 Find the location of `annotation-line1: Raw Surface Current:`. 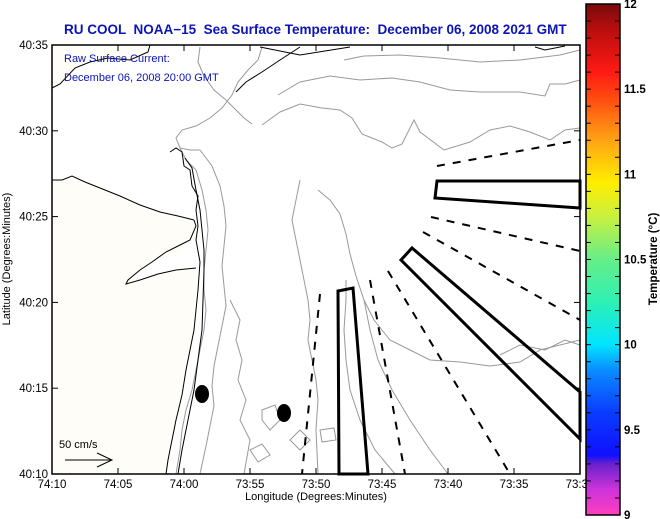

annotation-line1: Raw Surface Current: is located at coordinates (117, 59).